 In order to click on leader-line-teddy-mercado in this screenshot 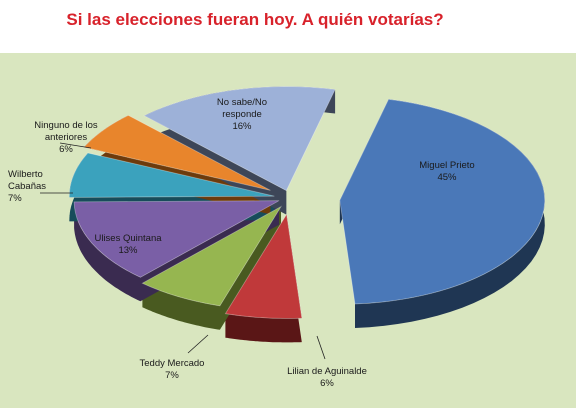, I will do `click(198, 344)`.